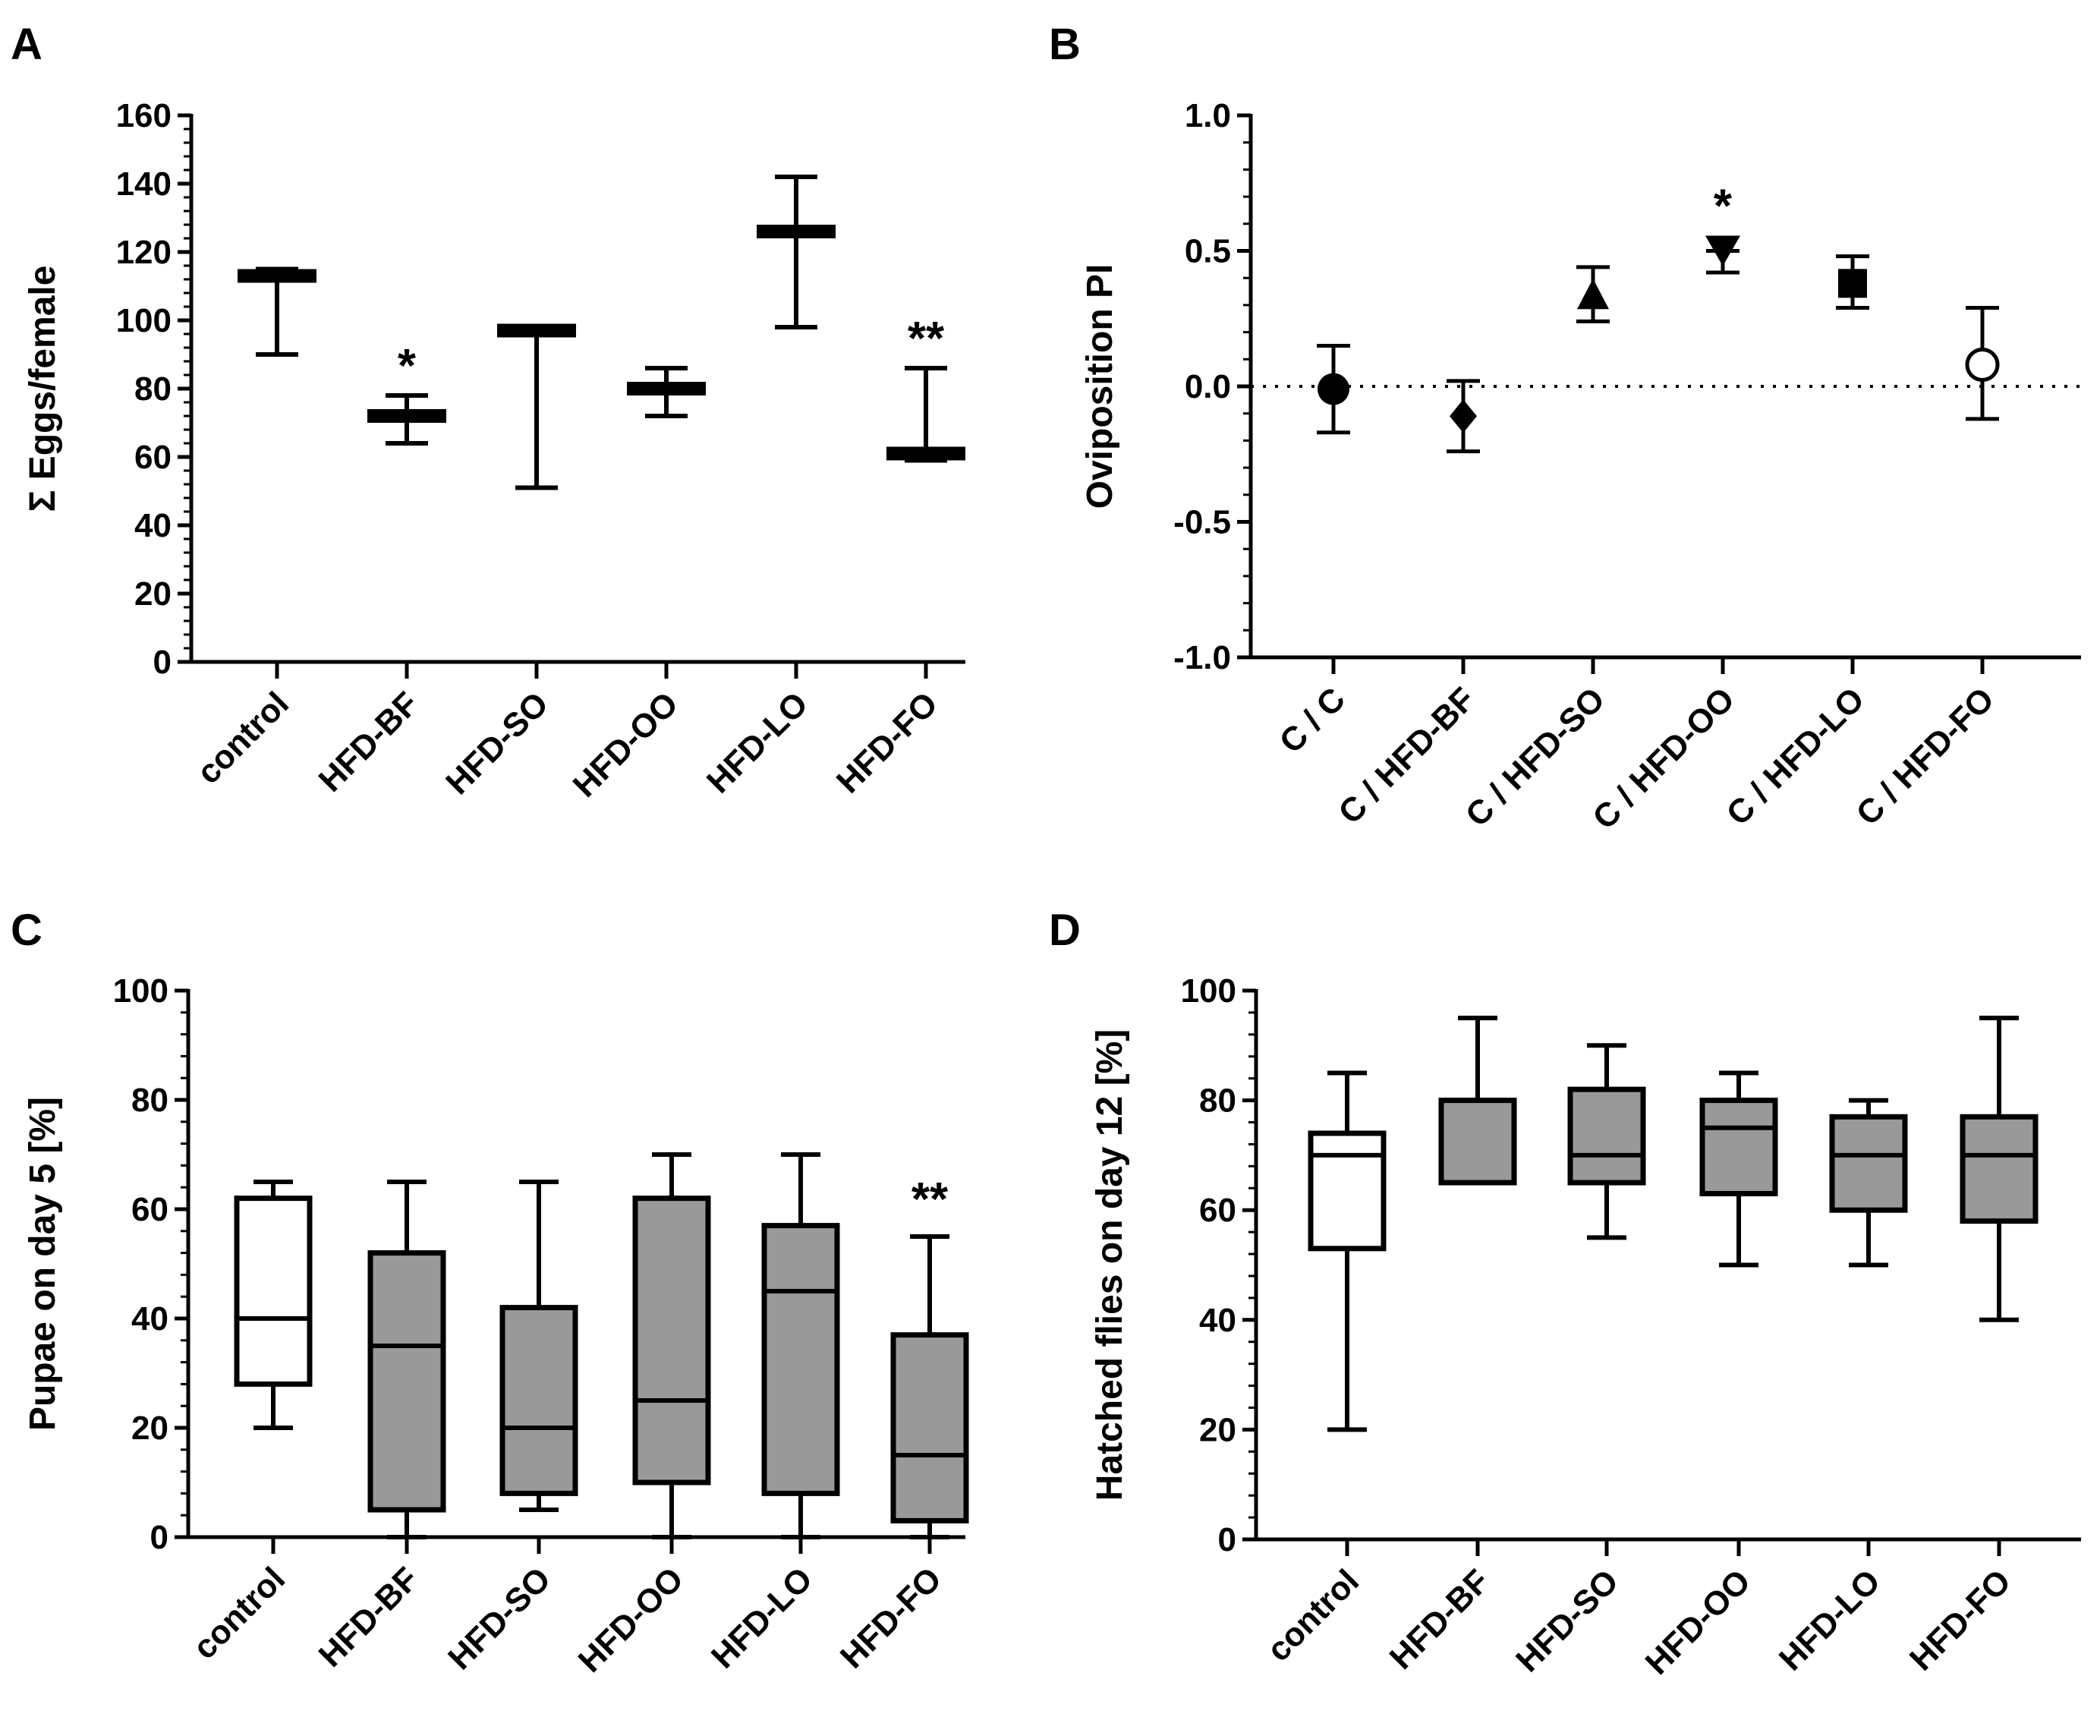  What do you see at coordinates (1464, 416) in the screenshot?
I see `data-point-diamond` at bounding box center [1464, 416].